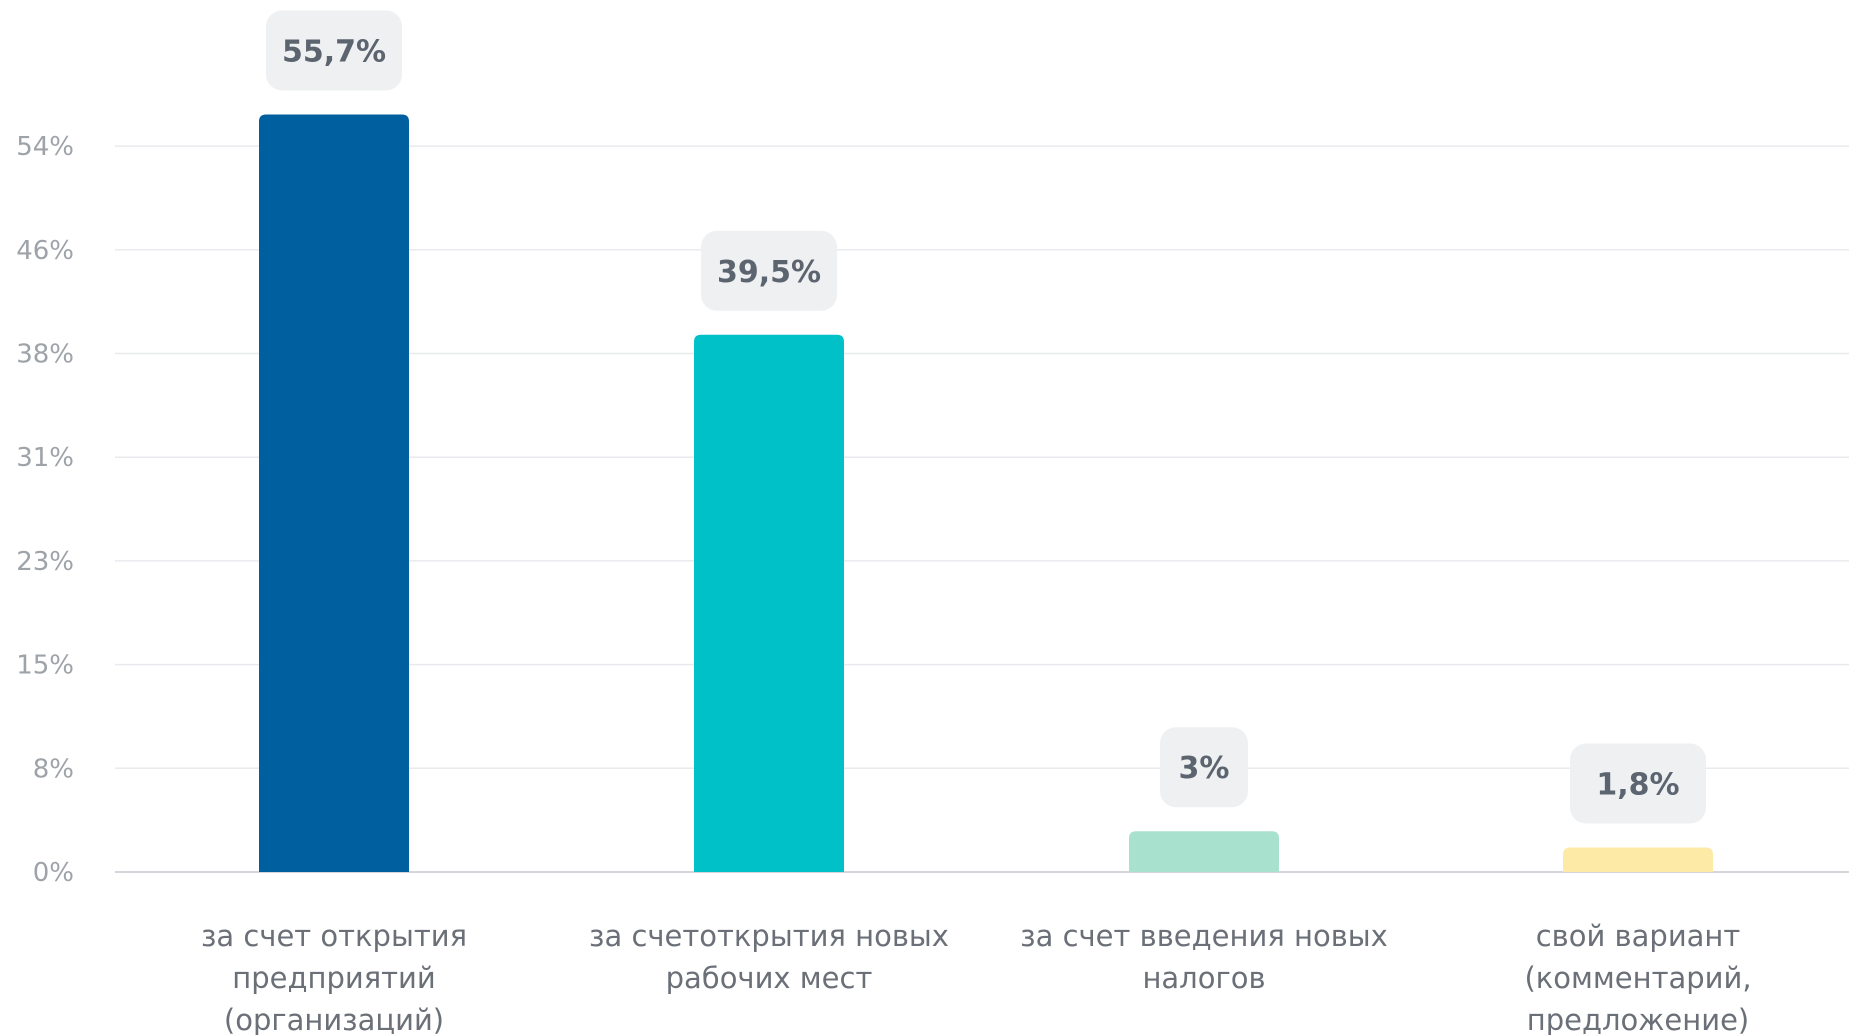 This screenshot has height=1035, width=1849. What do you see at coordinates (1204, 957) in the screenshot?
I see `x-tick-label: за счет введения новых налогов` at bounding box center [1204, 957].